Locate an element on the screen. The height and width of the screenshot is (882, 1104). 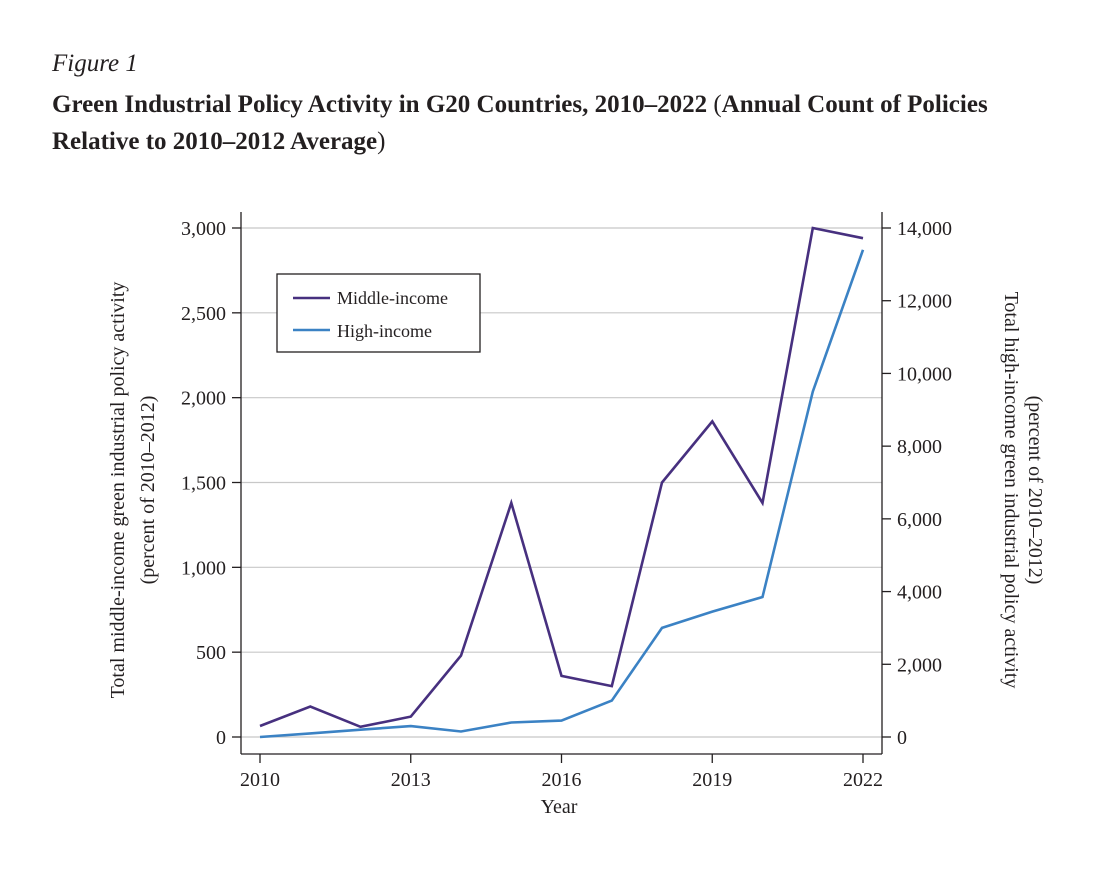
right-tick-label: 14,000 is located at coordinates (924, 229).